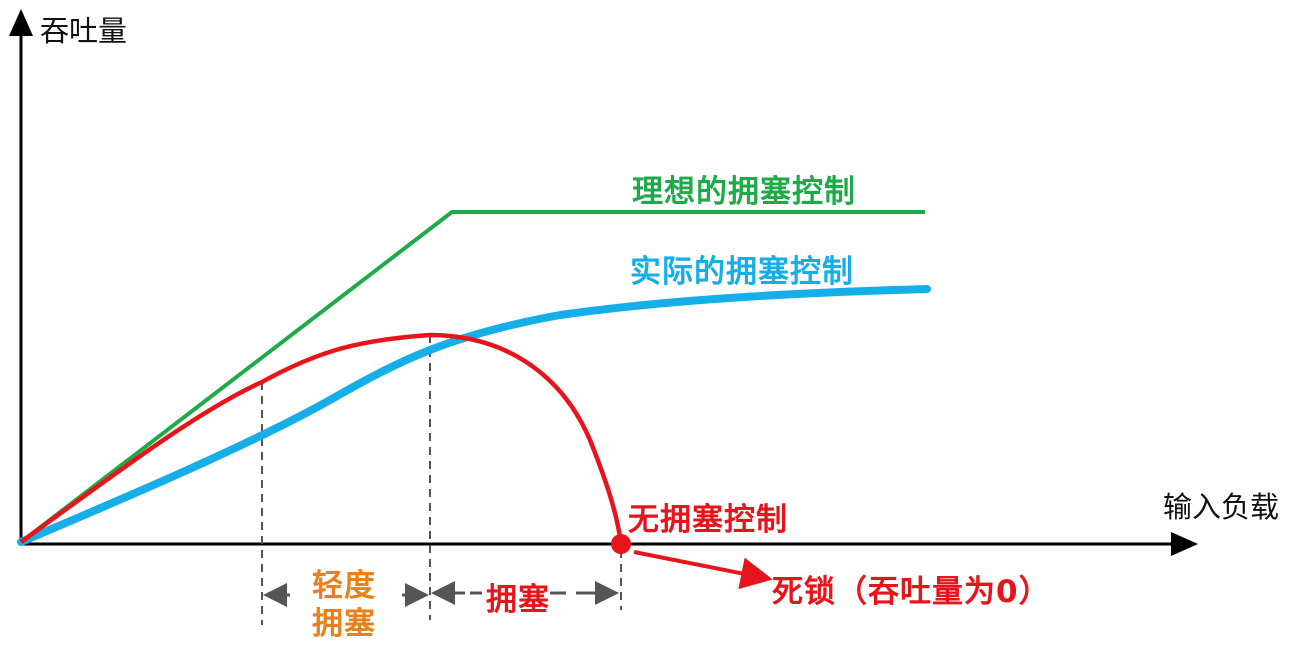 The image size is (1308, 646). I want to click on deadlock-arrow, so click(703, 570).